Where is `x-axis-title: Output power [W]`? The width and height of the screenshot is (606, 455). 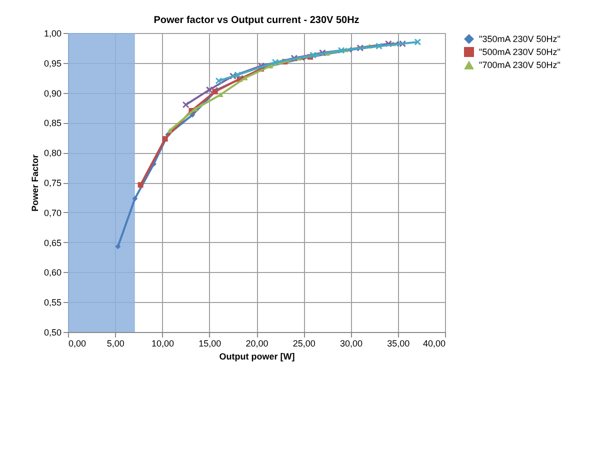
x-axis-title: Output power [W] is located at coordinates (257, 357).